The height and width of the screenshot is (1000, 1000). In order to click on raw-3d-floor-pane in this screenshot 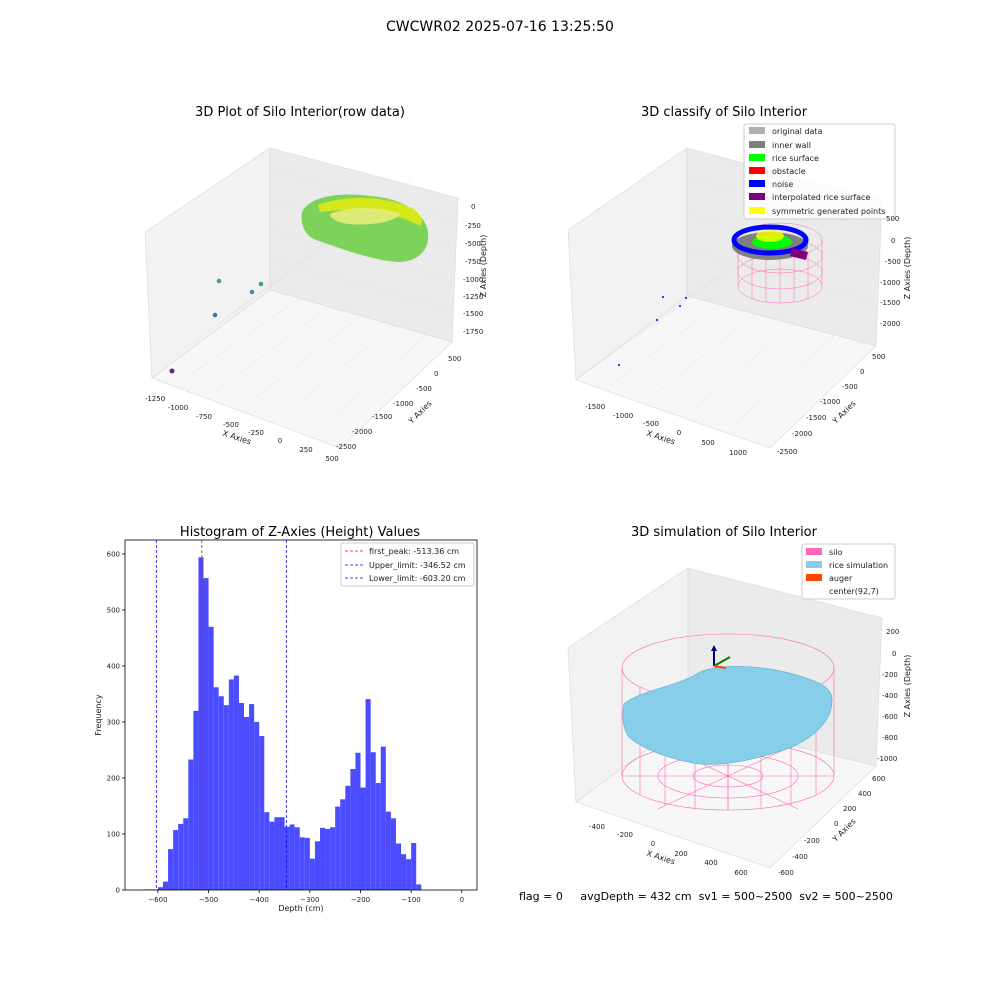, I will do `click(302, 369)`.